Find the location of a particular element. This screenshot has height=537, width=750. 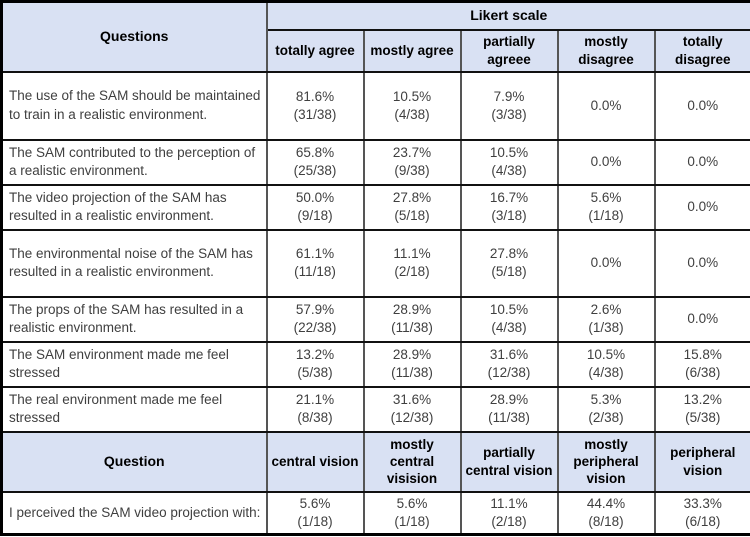

vision-column-header: partially central vision is located at coordinates (509, 461).